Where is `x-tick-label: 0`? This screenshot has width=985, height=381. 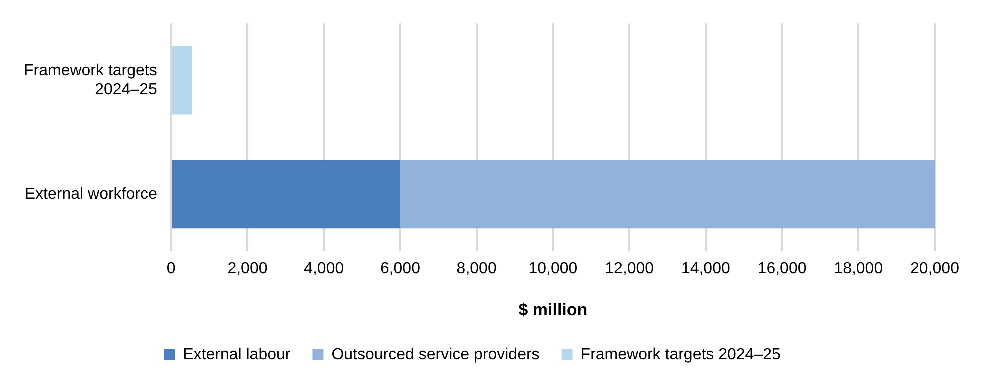
x-tick-label: 0 is located at coordinates (171, 269).